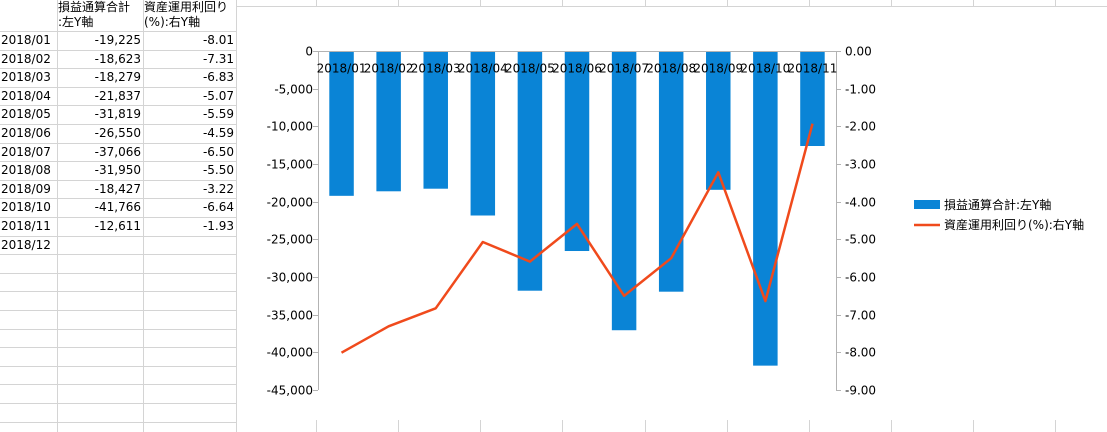 The image size is (1107, 432). Describe the element at coordinates (76, 22) in the screenshot. I see `header-profit-line2: :左Y軸` at that location.